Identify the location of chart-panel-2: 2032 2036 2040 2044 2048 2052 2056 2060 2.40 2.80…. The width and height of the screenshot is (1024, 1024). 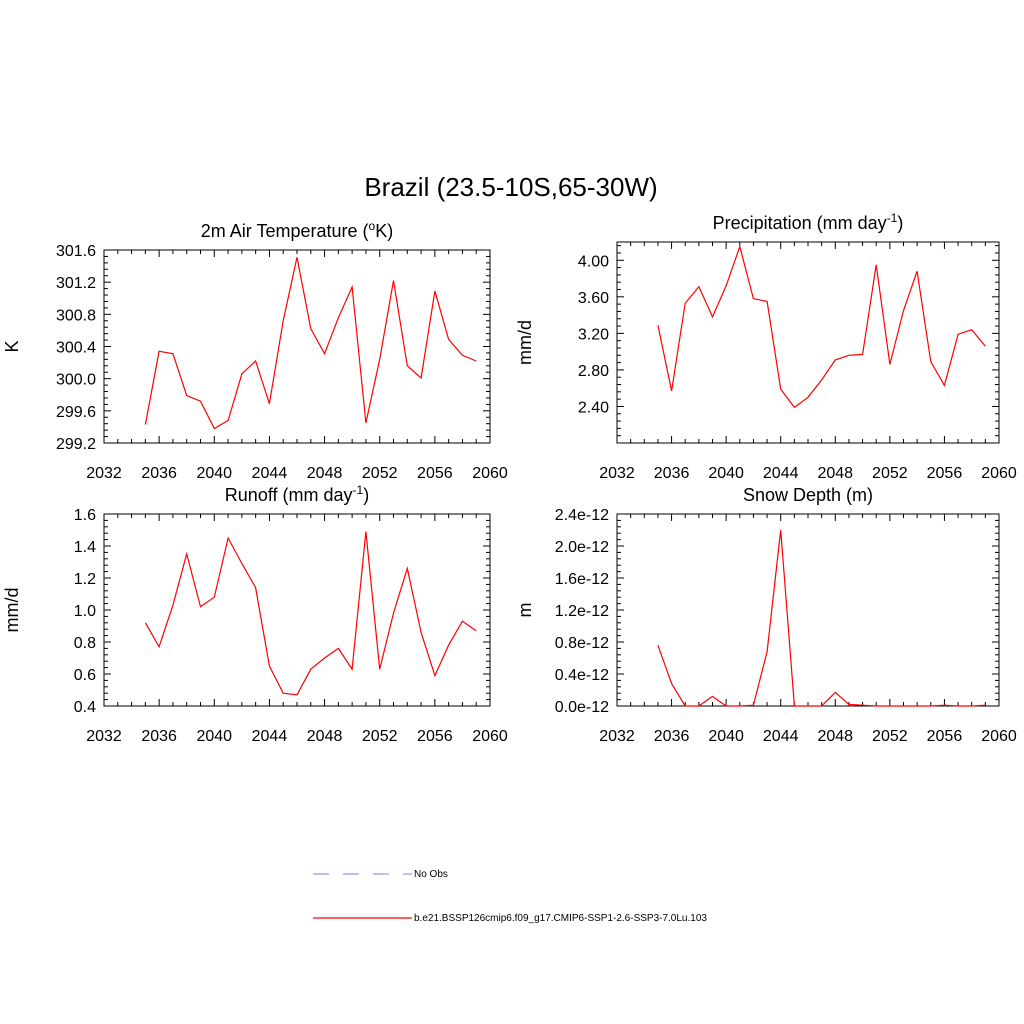
(766, 346).